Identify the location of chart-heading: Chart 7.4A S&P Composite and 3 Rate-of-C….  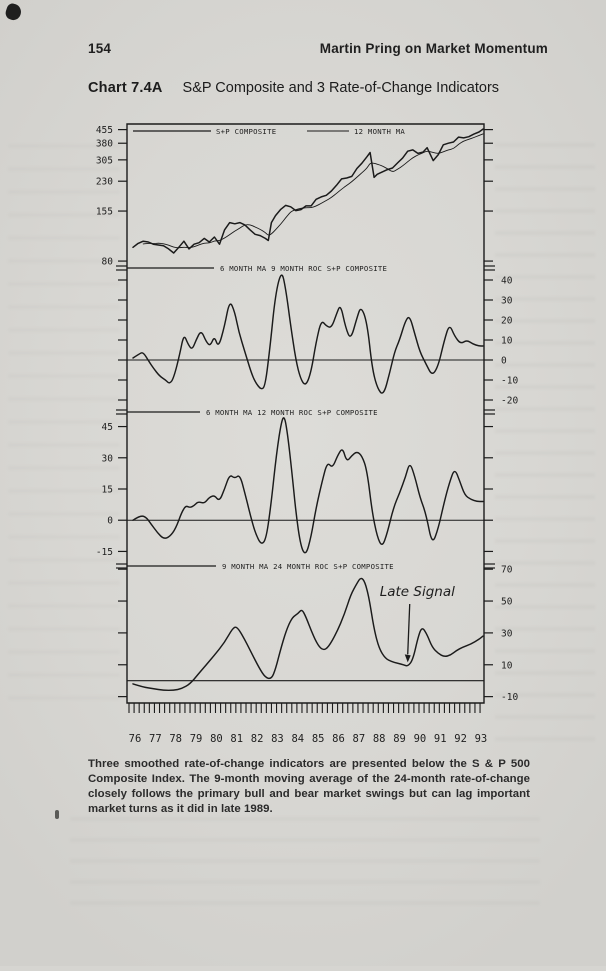
(318, 88).